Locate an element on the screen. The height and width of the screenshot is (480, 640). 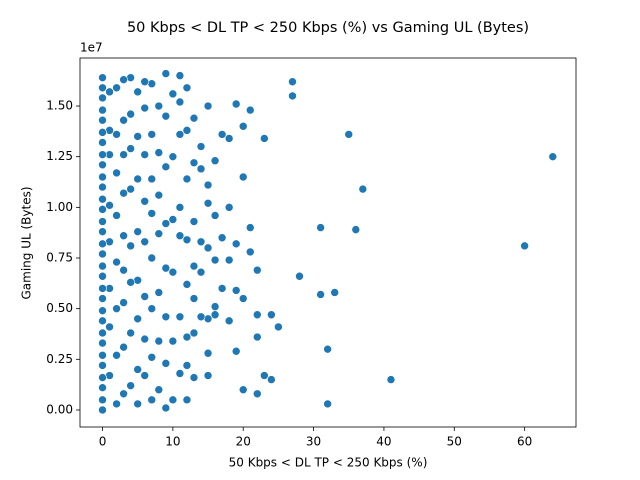
x-tick-label: 30 is located at coordinates (313, 442).